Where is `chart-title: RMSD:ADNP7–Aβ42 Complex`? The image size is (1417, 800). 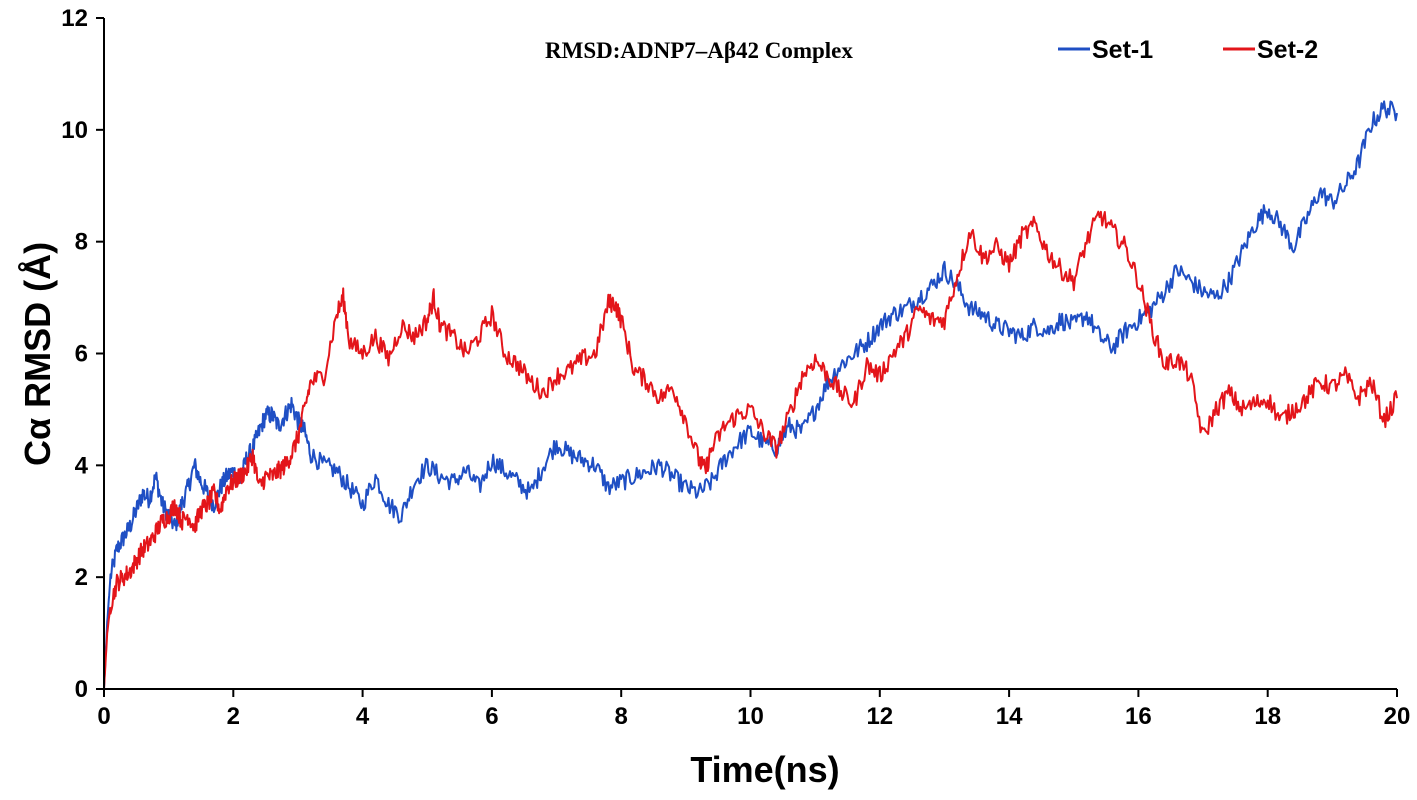 chart-title: RMSD:ADNP7–Aβ42 Complex is located at coordinates (699, 50).